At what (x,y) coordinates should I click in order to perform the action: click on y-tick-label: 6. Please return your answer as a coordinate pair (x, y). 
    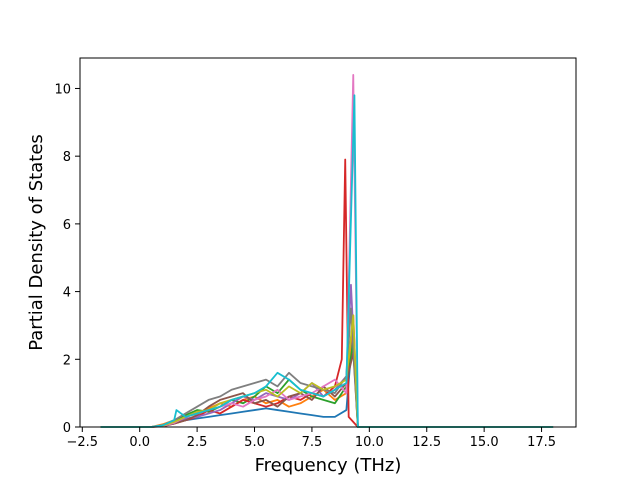
    Looking at the image, I should click on (67, 225).